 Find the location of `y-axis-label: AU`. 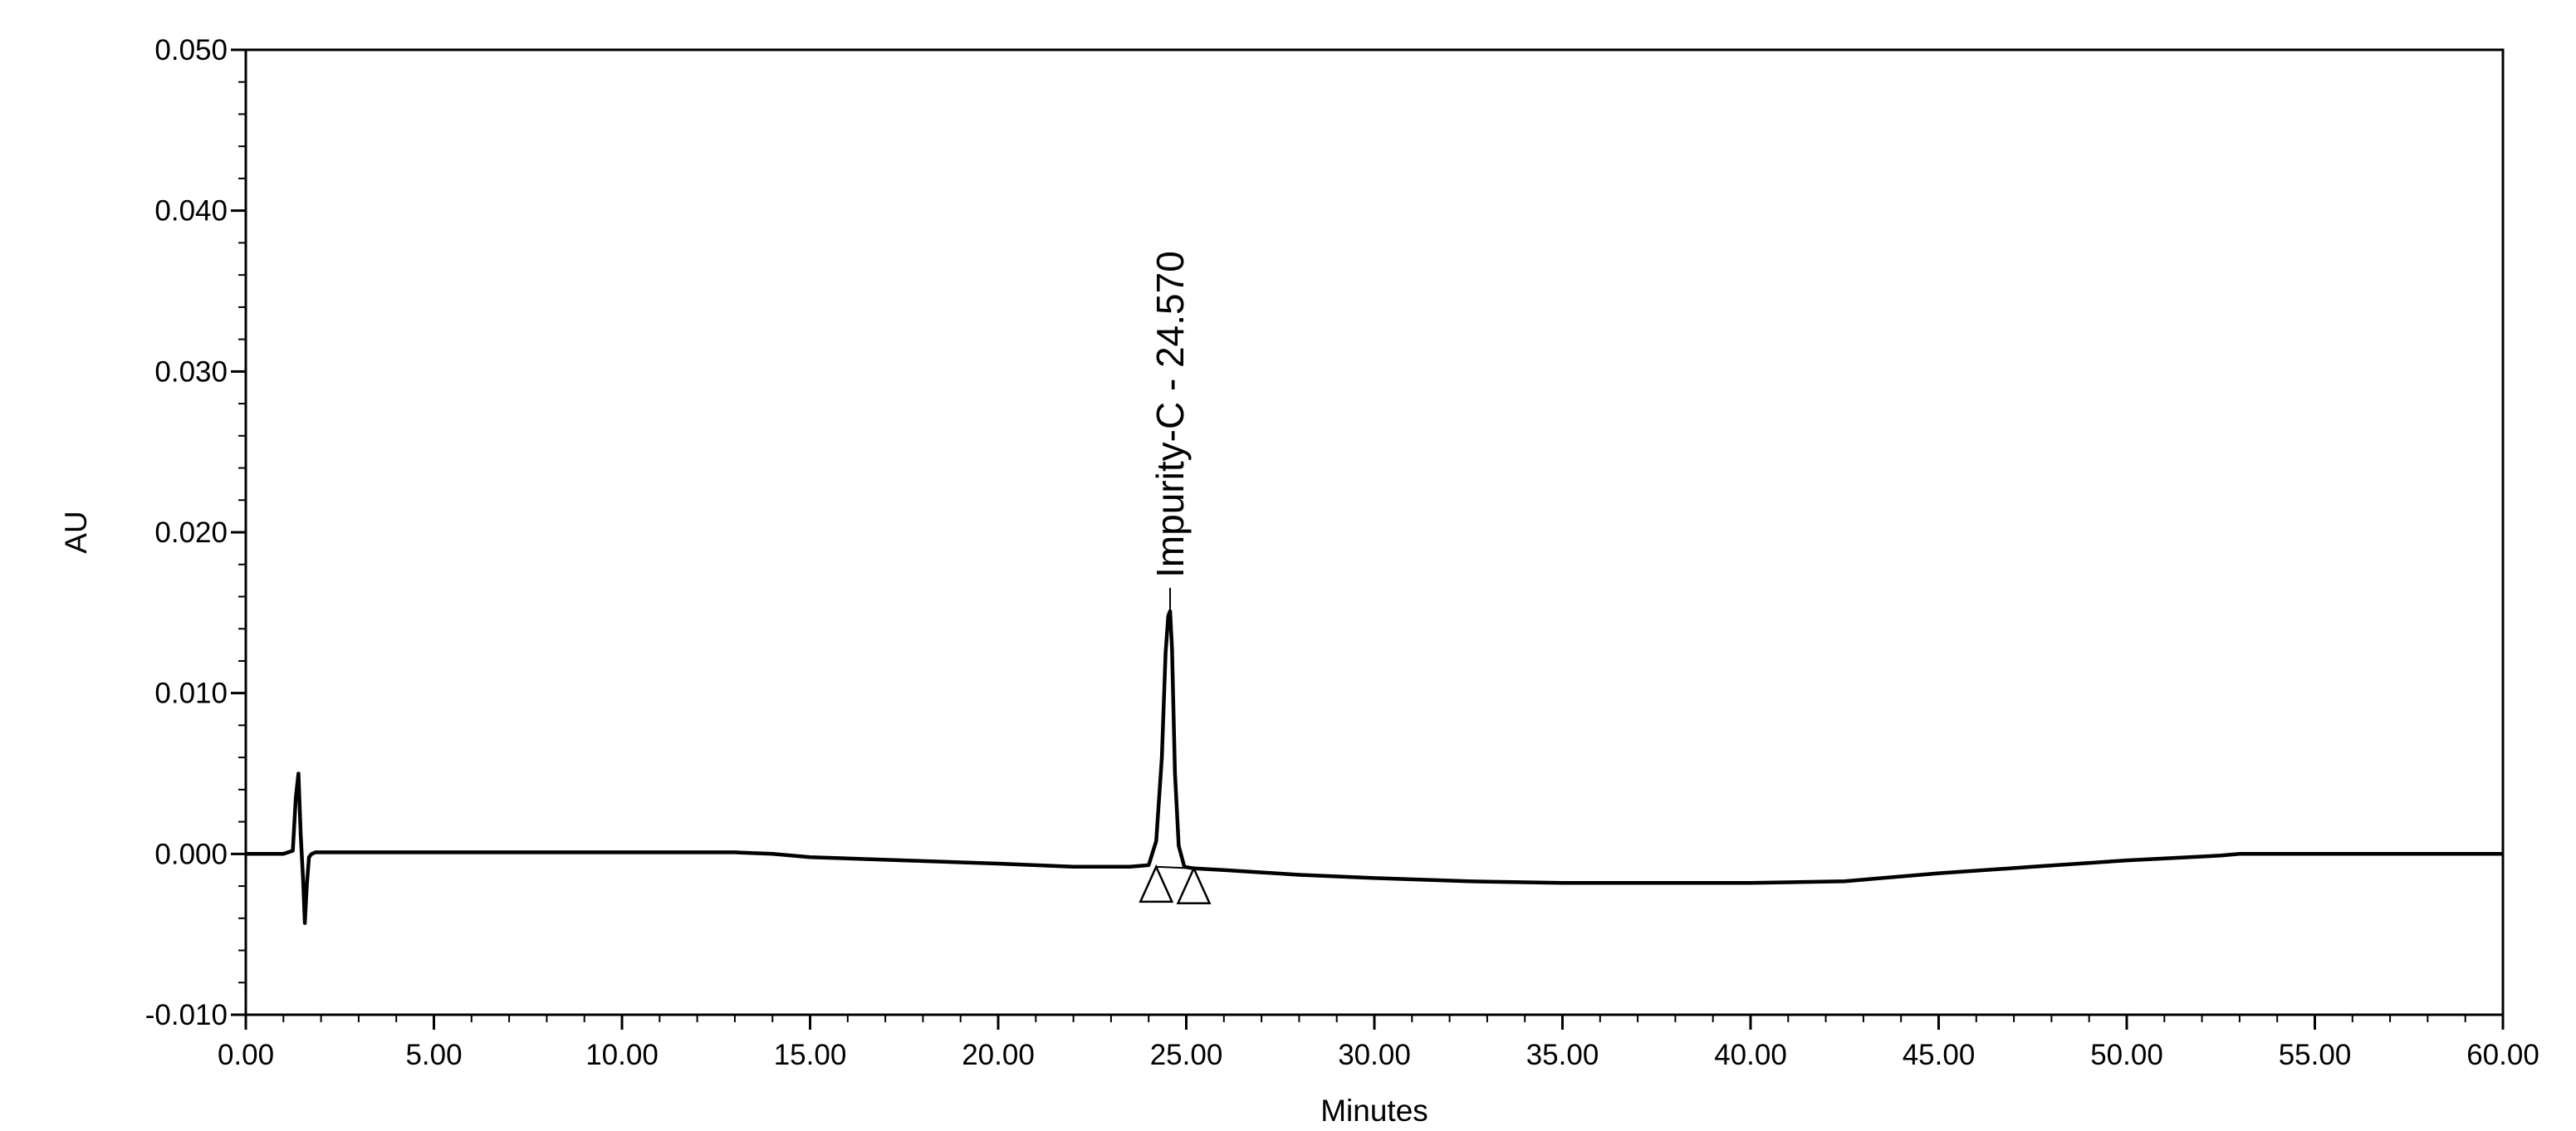

y-axis-label: AU is located at coordinates (76, 532).